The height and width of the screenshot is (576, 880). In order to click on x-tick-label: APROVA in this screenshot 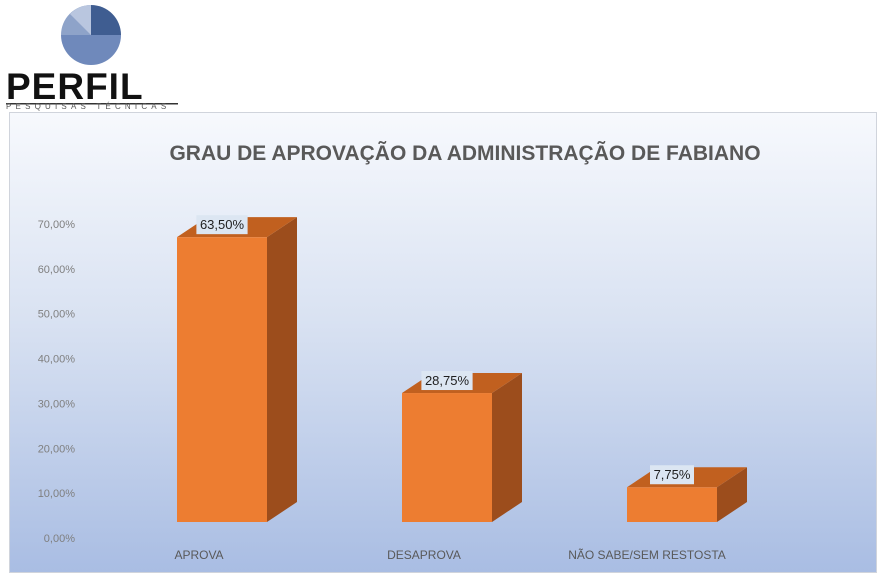, I will do `click(198, 555)`.